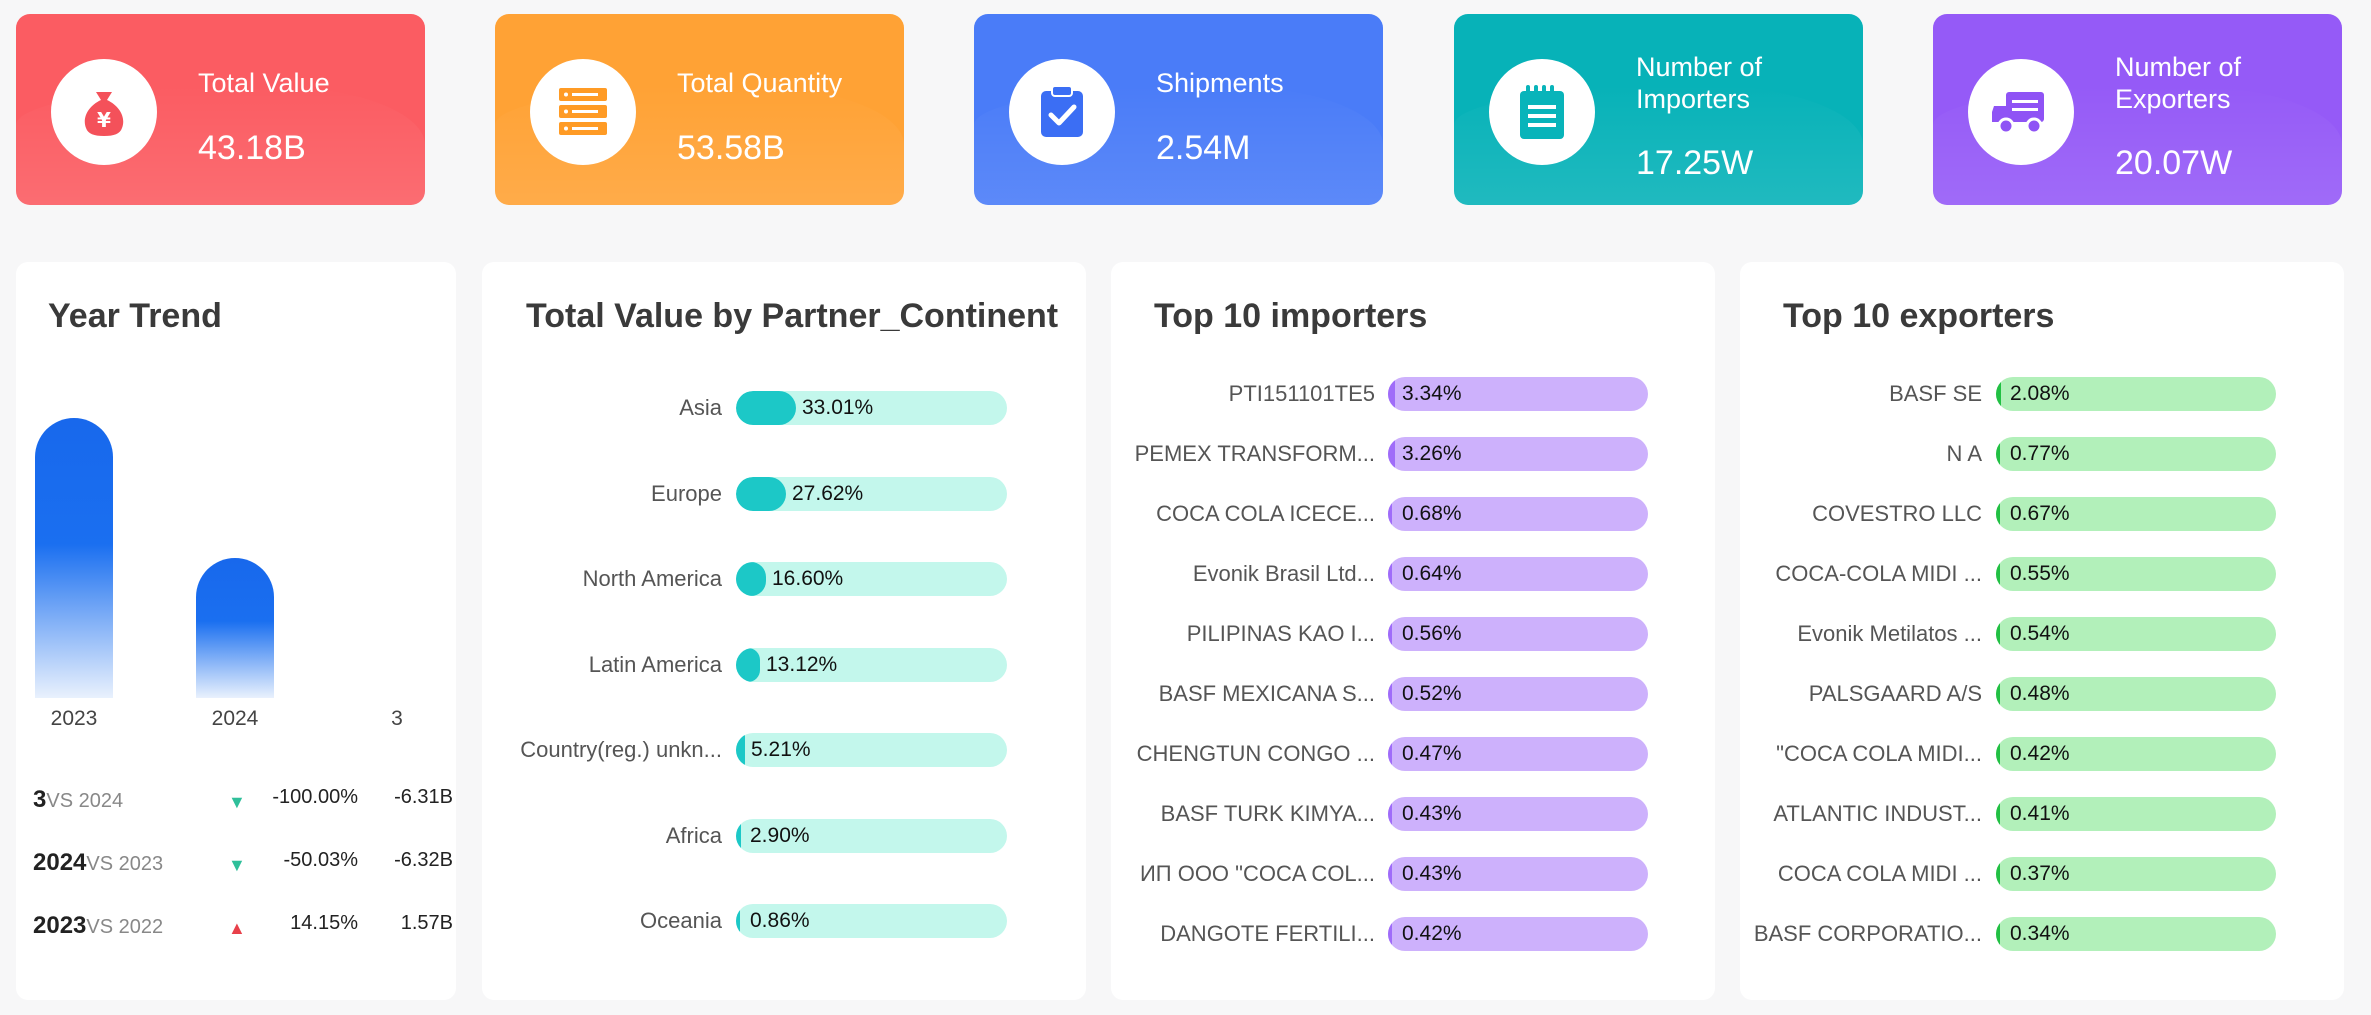 This screenshot has height=1015, width=2371. Describe the element at coordinates (780, 920) in the screenshot. I see `bar-percent: 0.86%` at that location.